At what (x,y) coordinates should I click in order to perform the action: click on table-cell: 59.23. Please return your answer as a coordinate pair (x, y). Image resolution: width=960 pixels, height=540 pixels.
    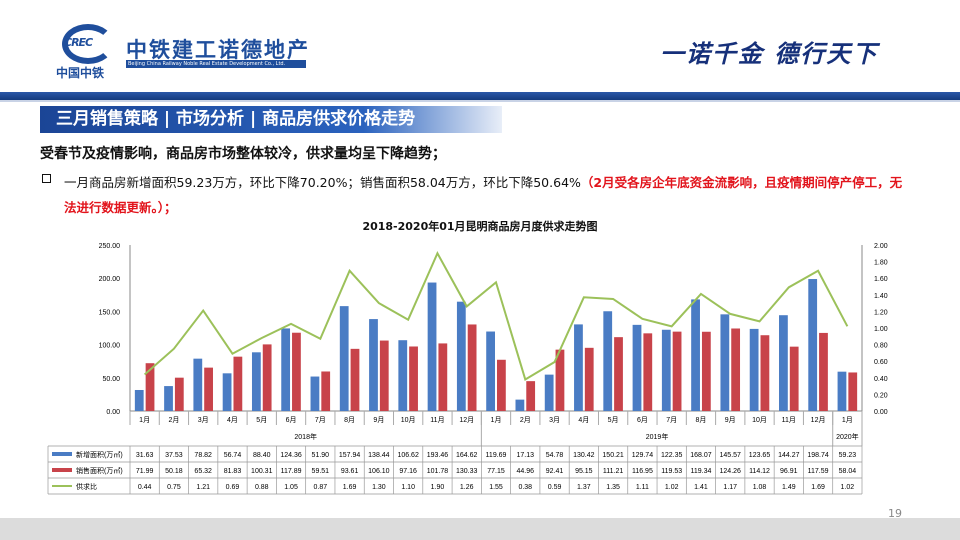
    Looking at the image, I should click on (848, 455).